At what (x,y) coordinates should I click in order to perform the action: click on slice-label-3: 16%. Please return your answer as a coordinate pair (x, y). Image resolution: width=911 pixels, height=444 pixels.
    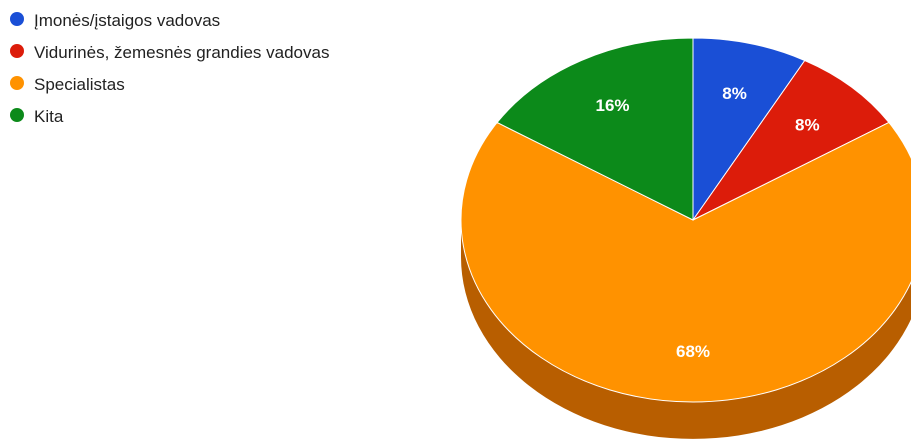
    Looking at the image, I should click on (613, 105).